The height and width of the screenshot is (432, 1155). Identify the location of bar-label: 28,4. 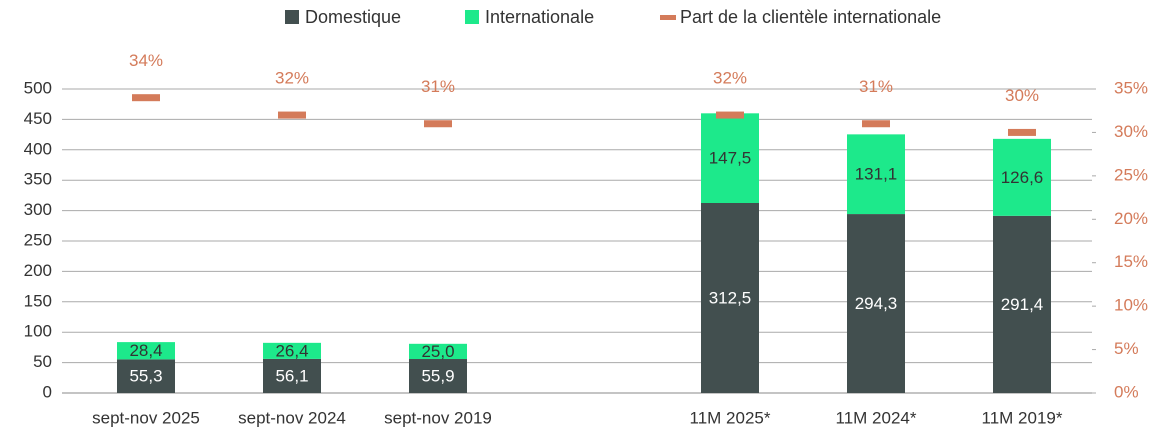
(145, 350).